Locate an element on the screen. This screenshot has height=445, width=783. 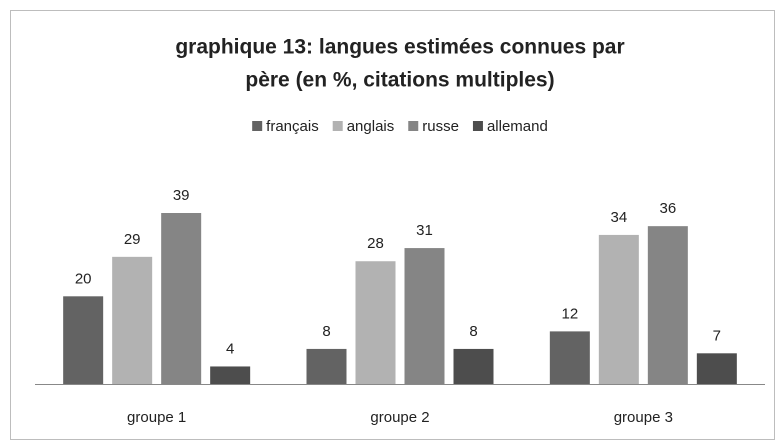
x-tick-label: groupe 2 is located at coordinates (399, 417).